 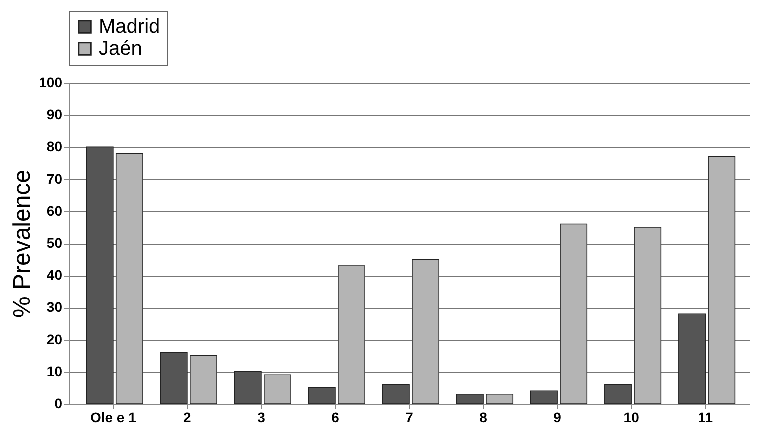 What do you see at coordinates (54, 371) in the screenshot?
I see `y-tick-label: 10` at bounding box center [54, 371].